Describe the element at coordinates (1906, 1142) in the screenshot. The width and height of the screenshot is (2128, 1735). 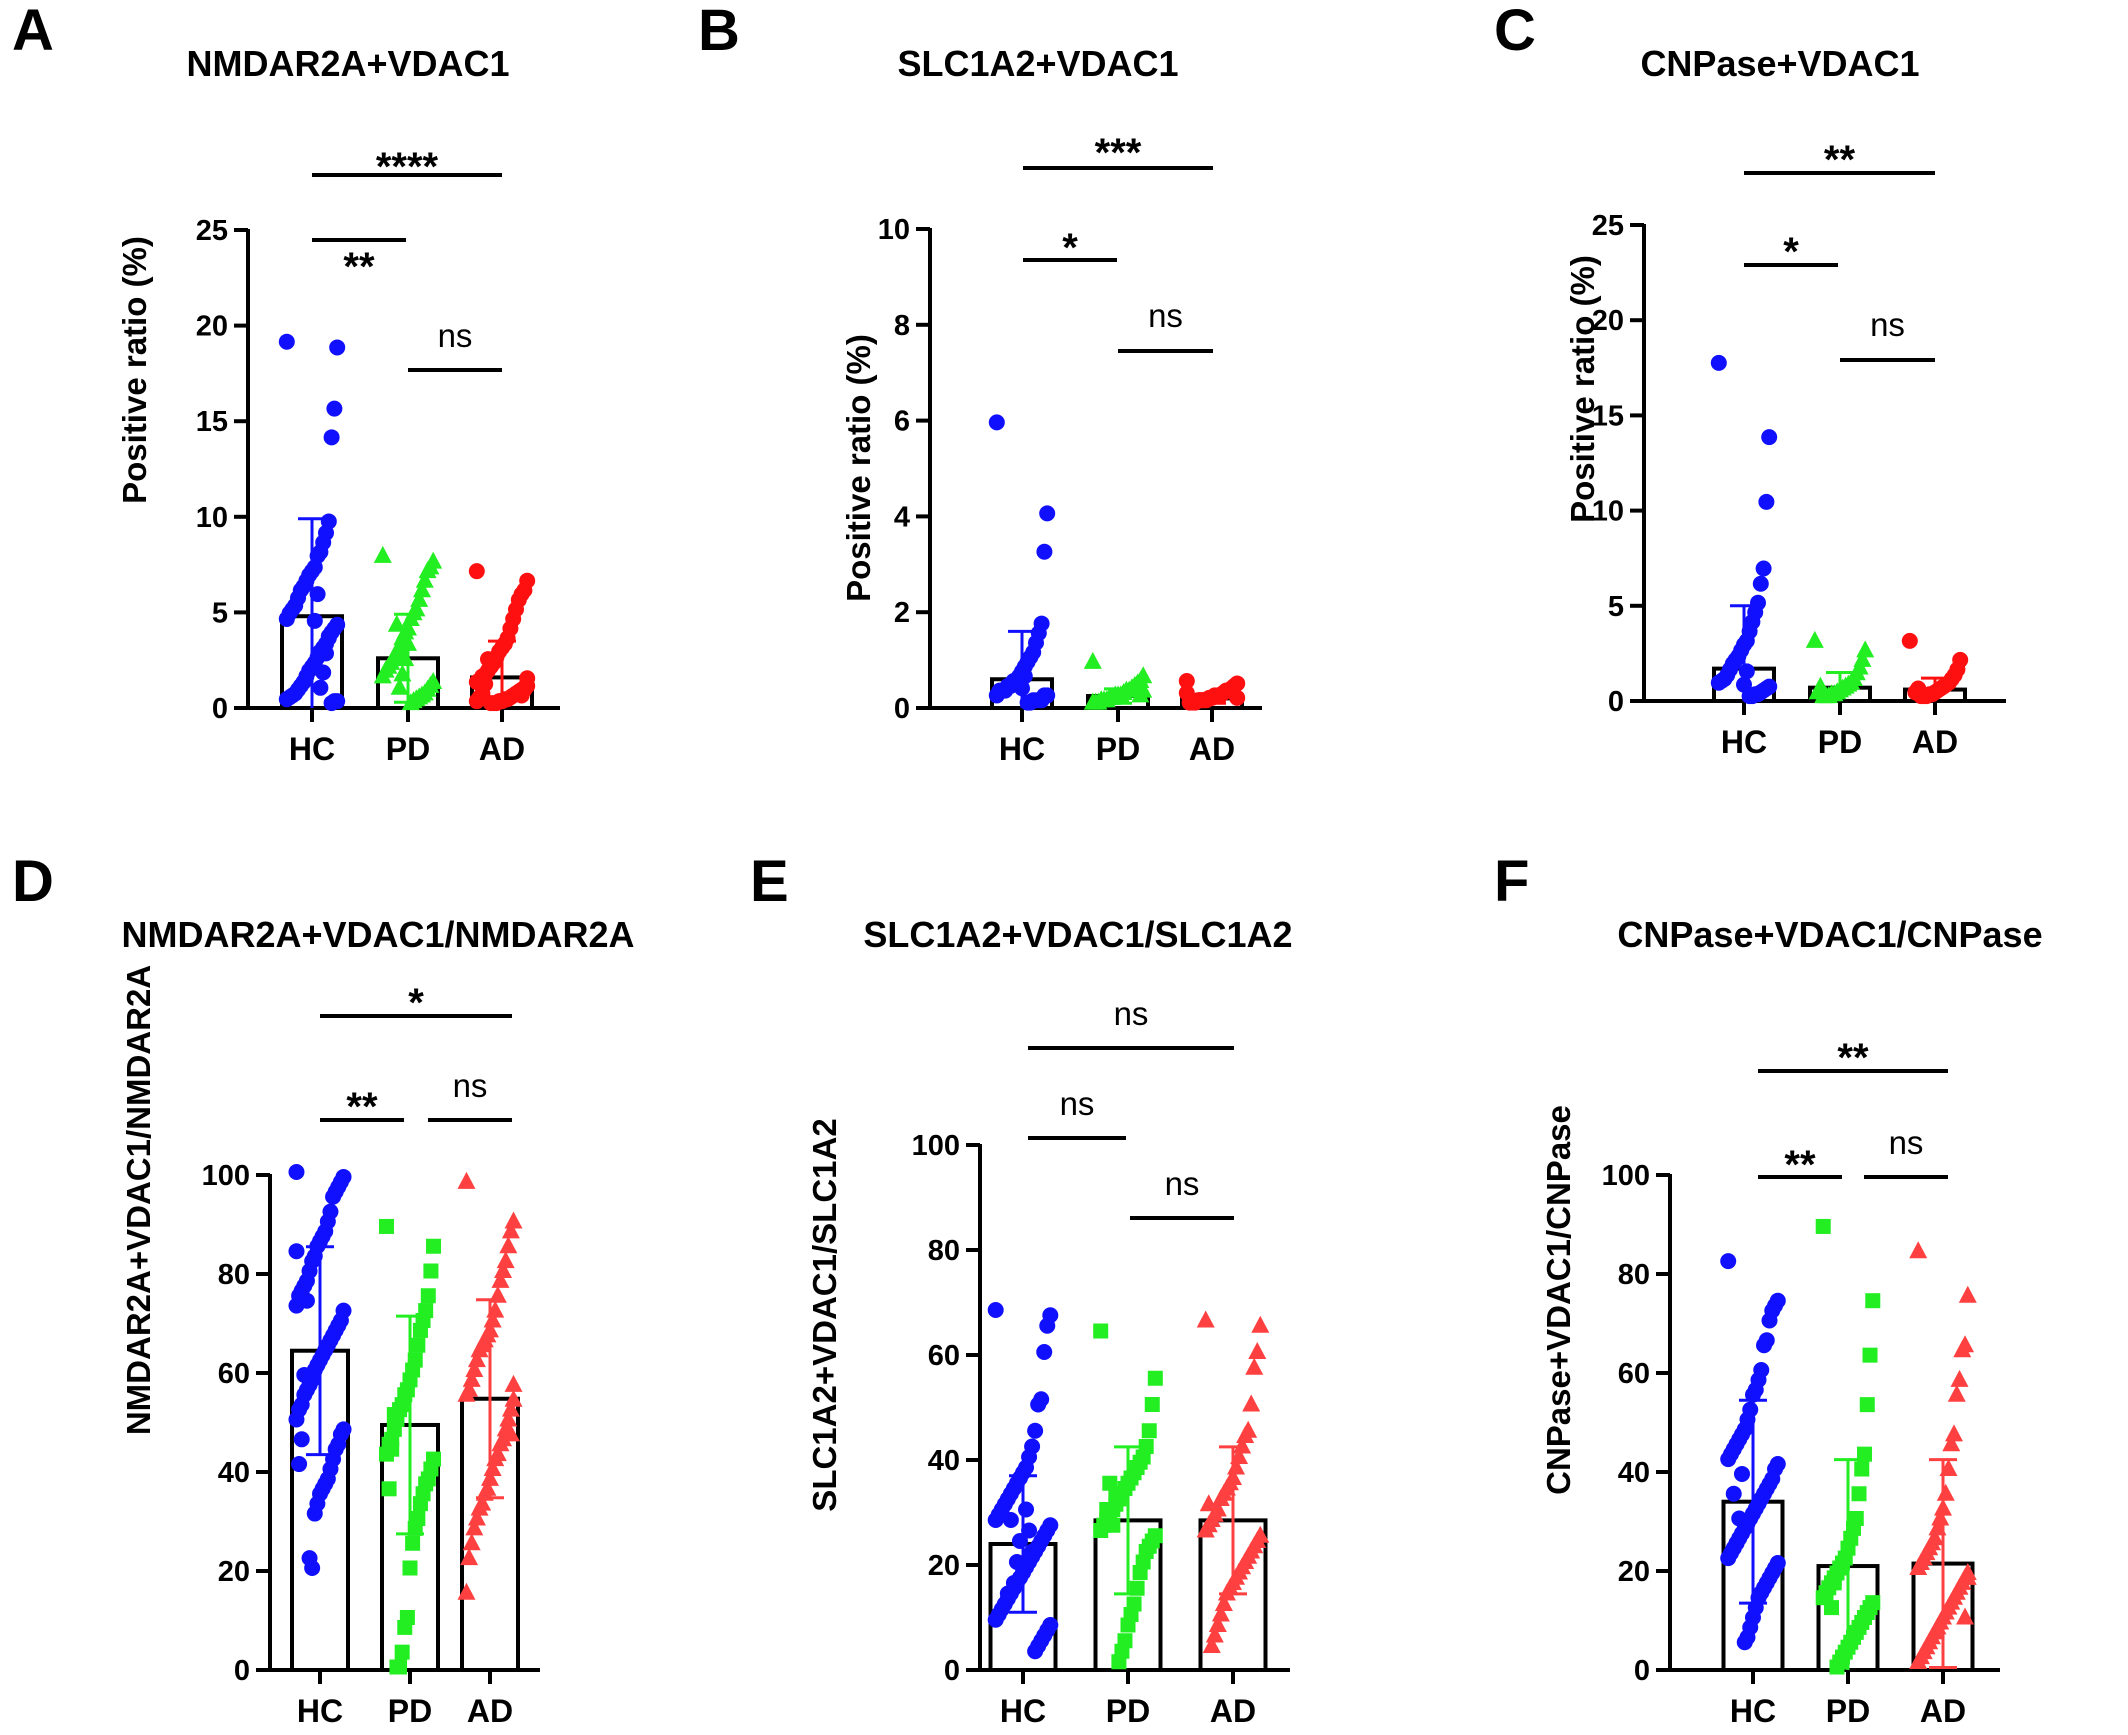
I see `sig-f-pd-ad-label: ns` at that location.